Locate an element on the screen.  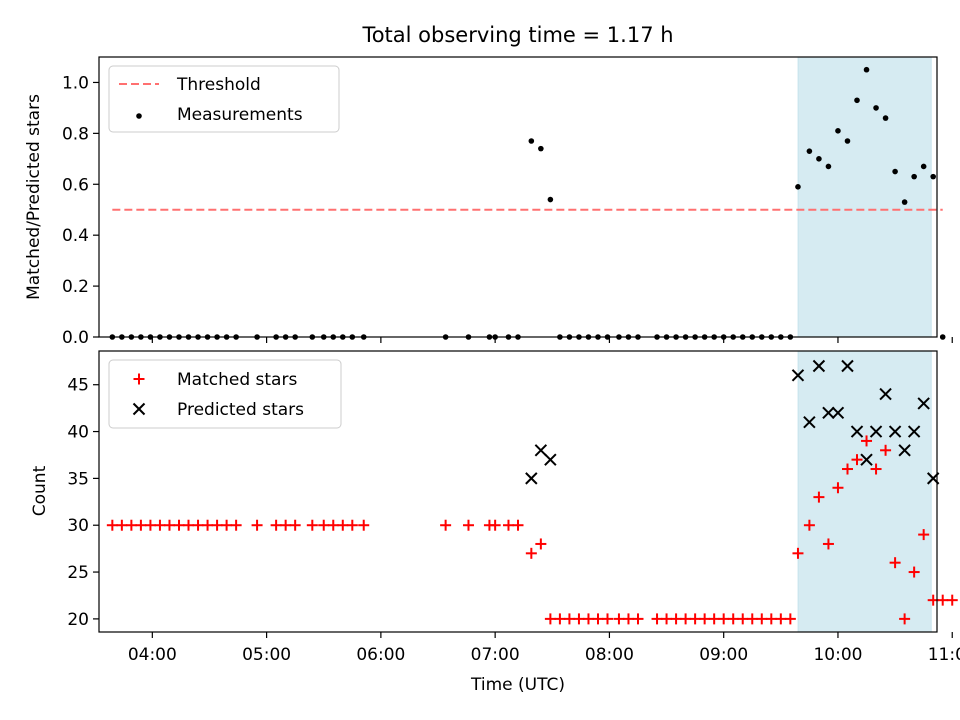
x-tick-label: 04:00 is located at coordinates (152, 655).